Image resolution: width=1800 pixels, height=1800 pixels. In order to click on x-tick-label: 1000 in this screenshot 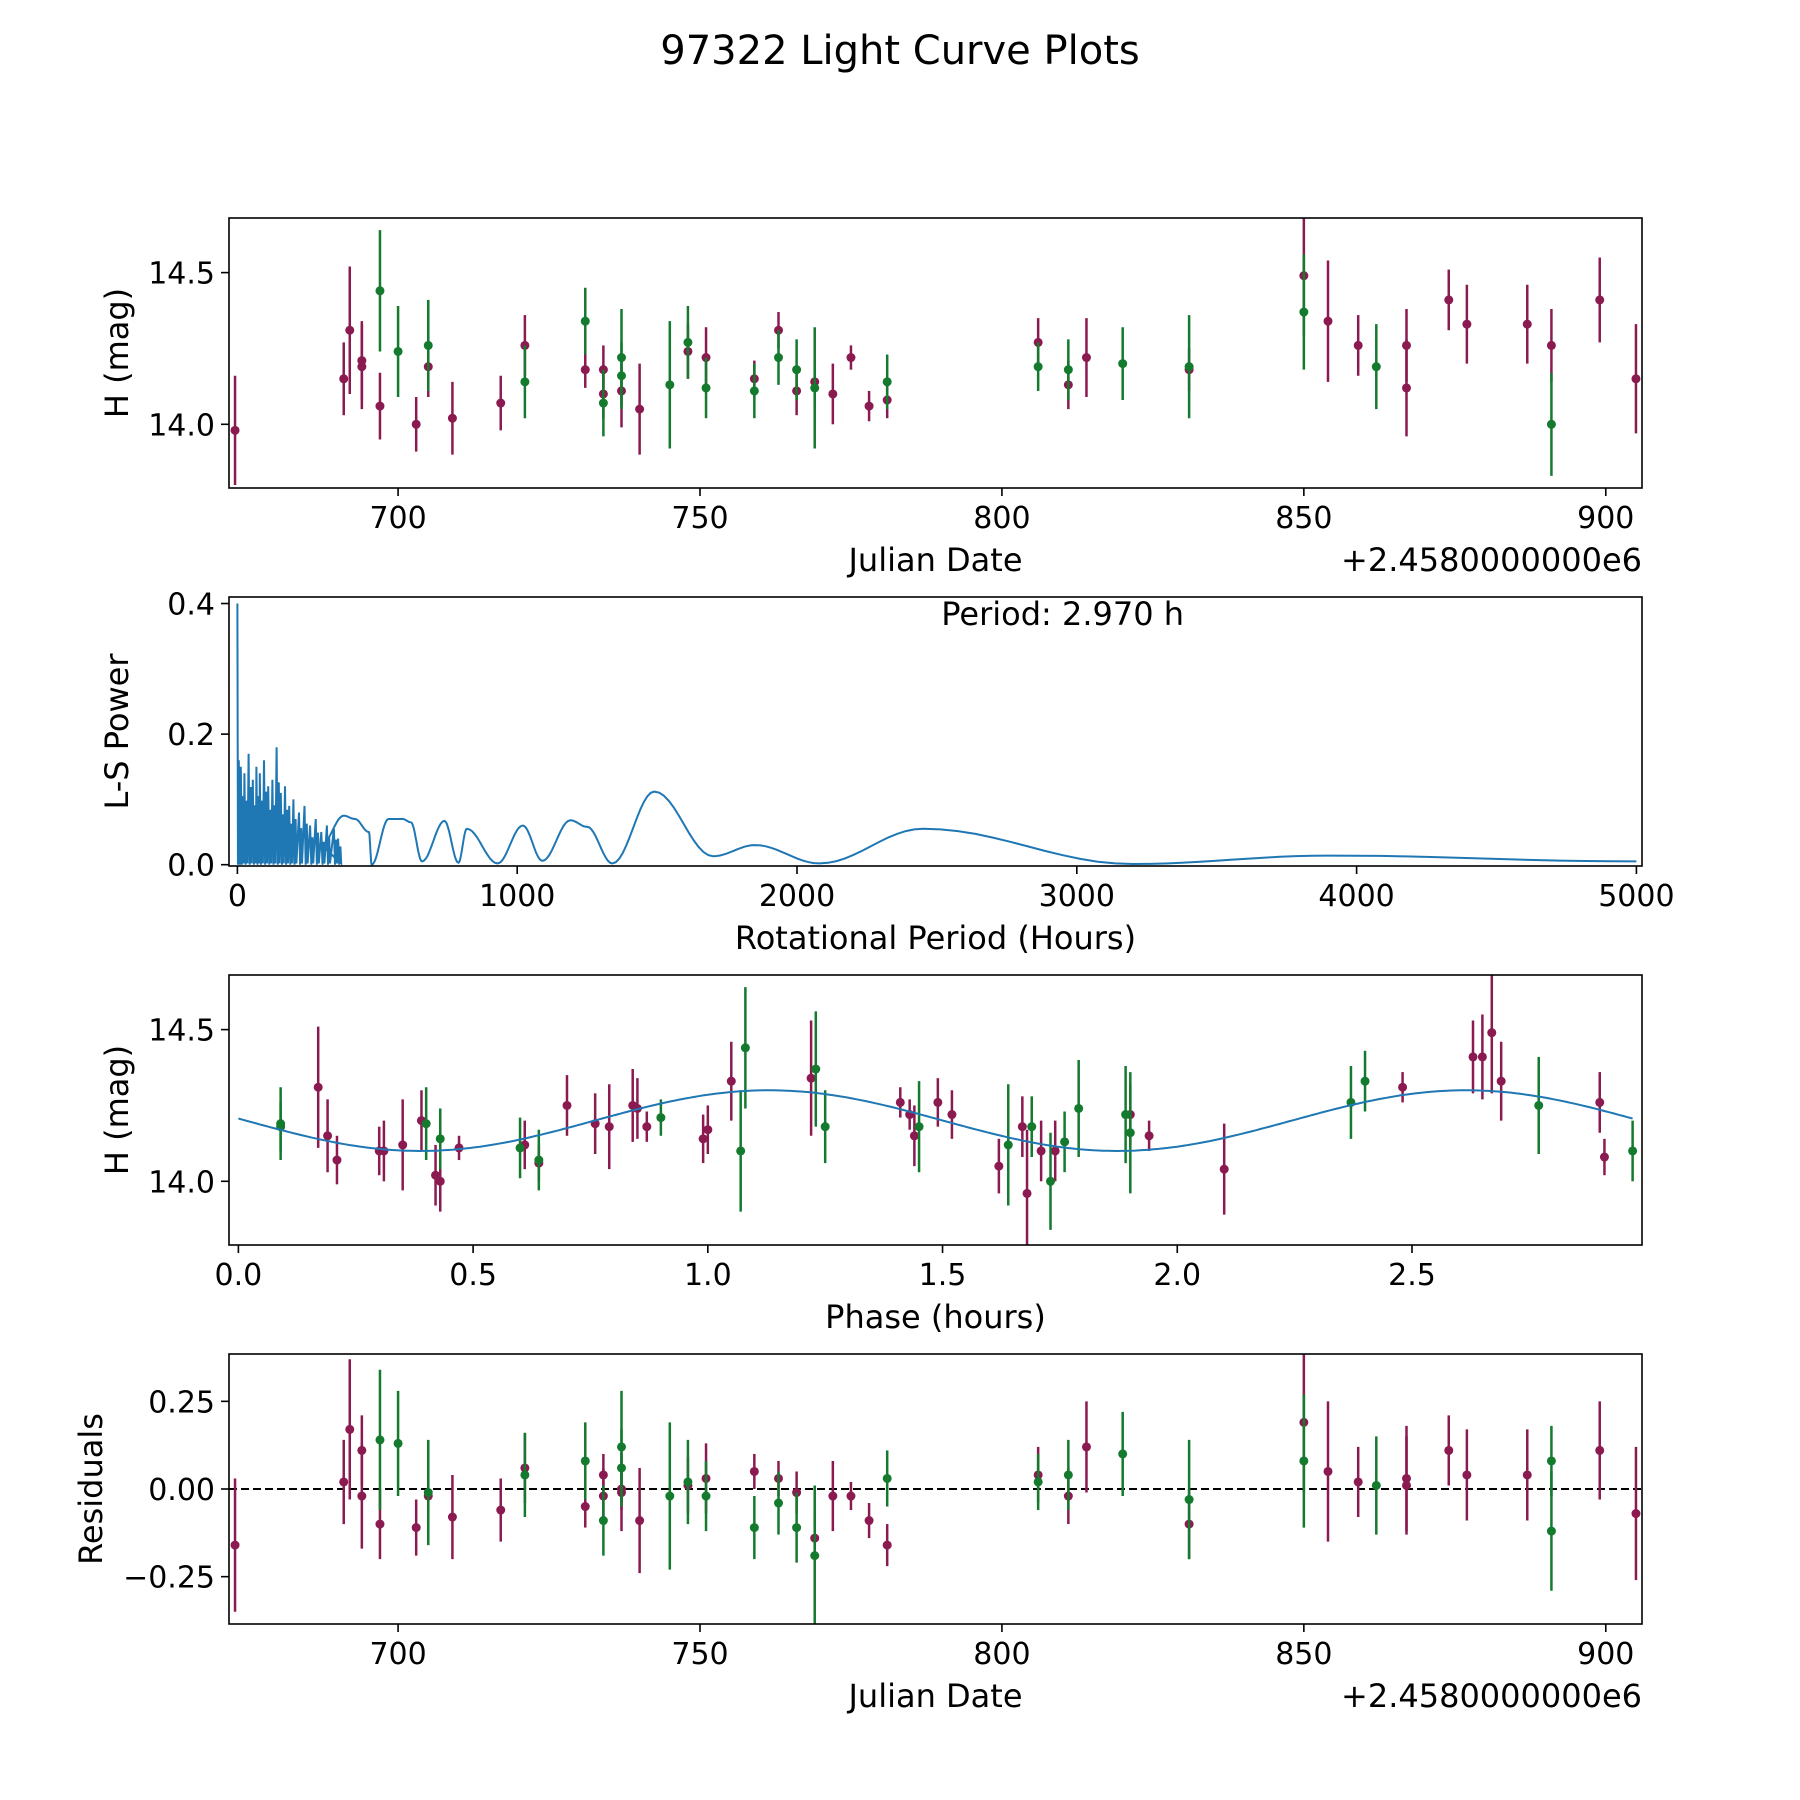, I will do `click(517, 896)`.